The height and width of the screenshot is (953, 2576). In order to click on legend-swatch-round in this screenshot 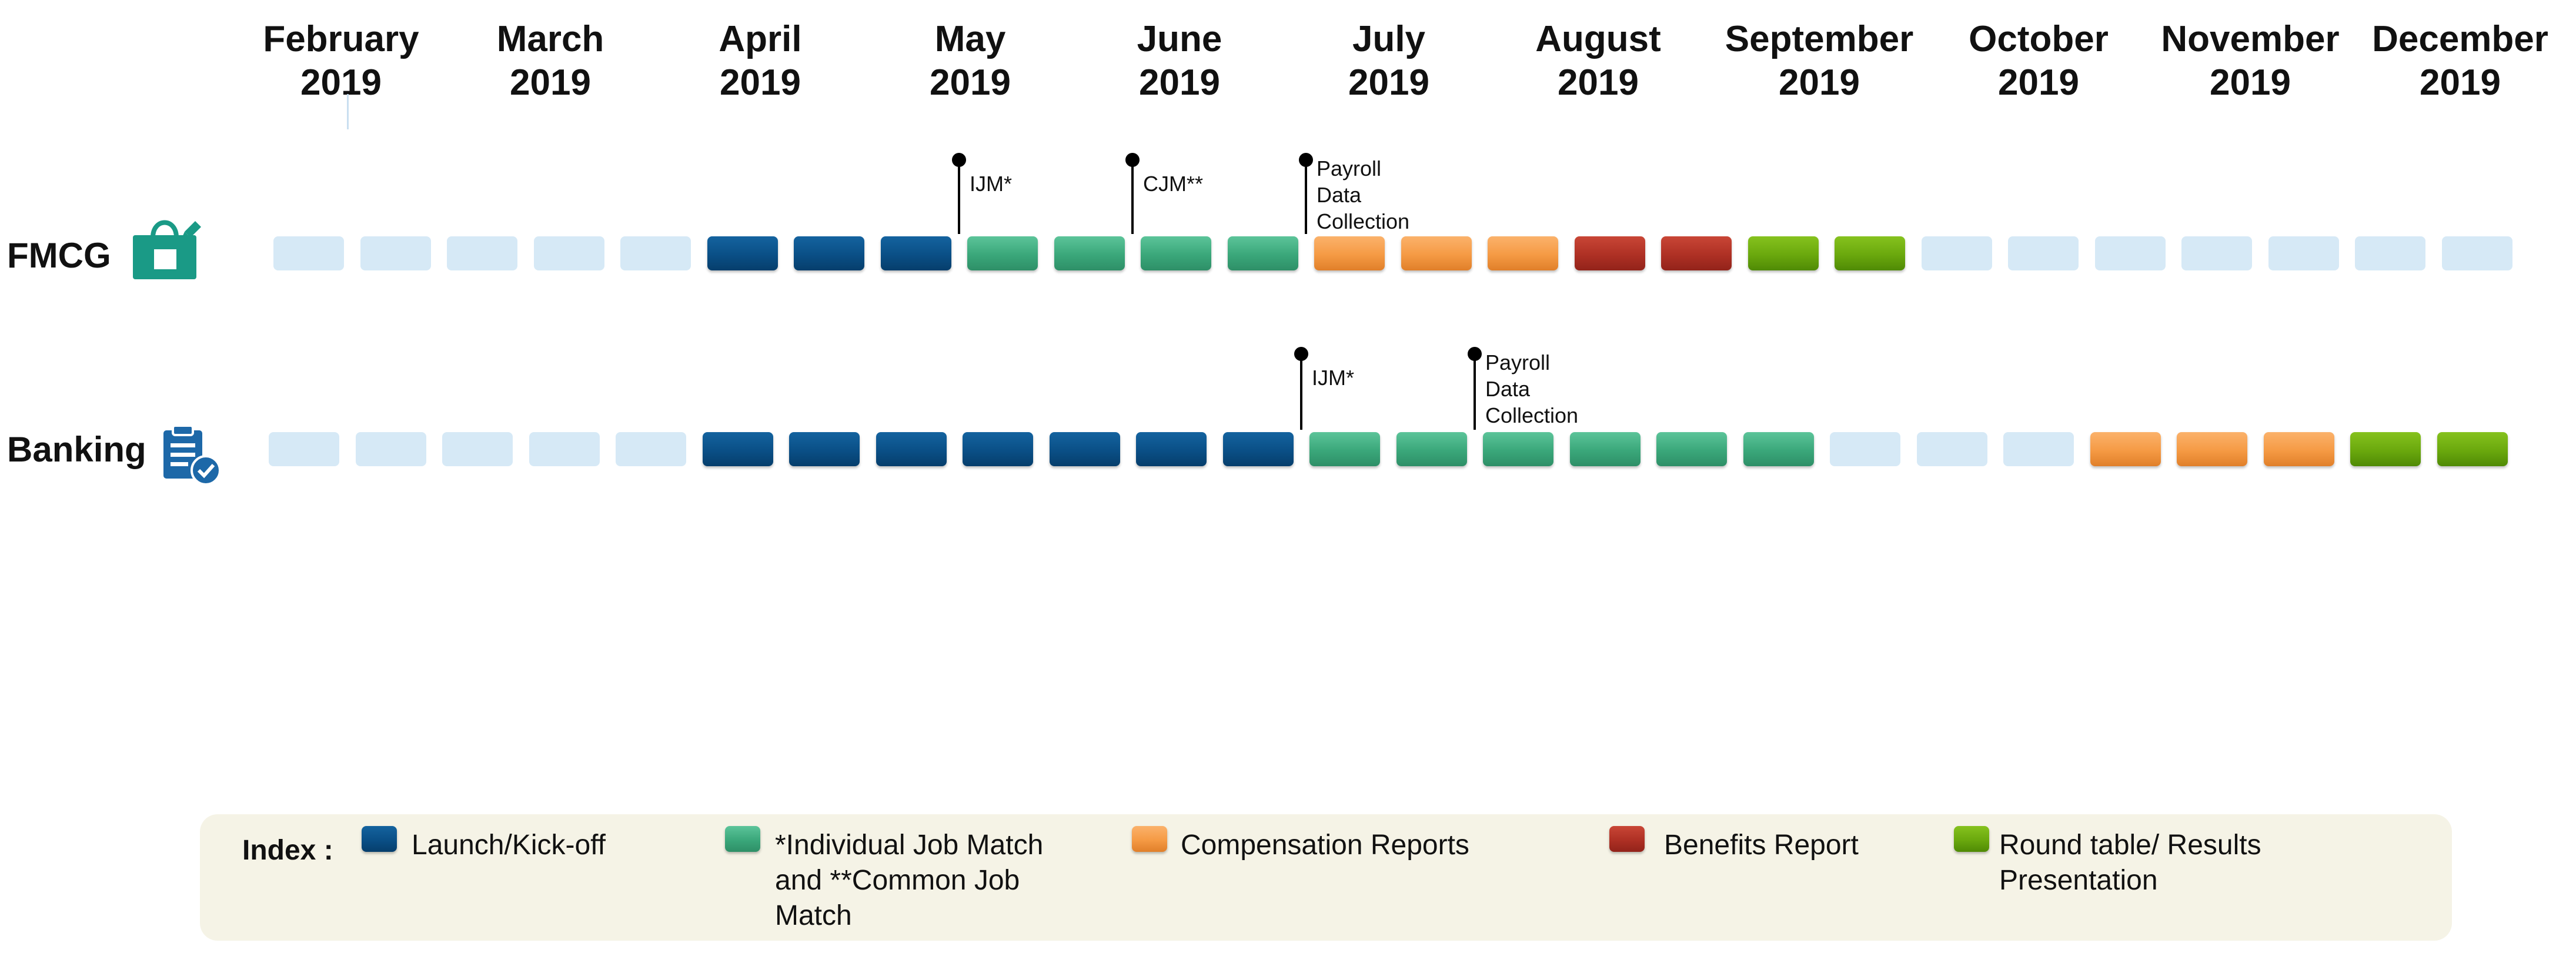, I will do `click(1971, 839)`.